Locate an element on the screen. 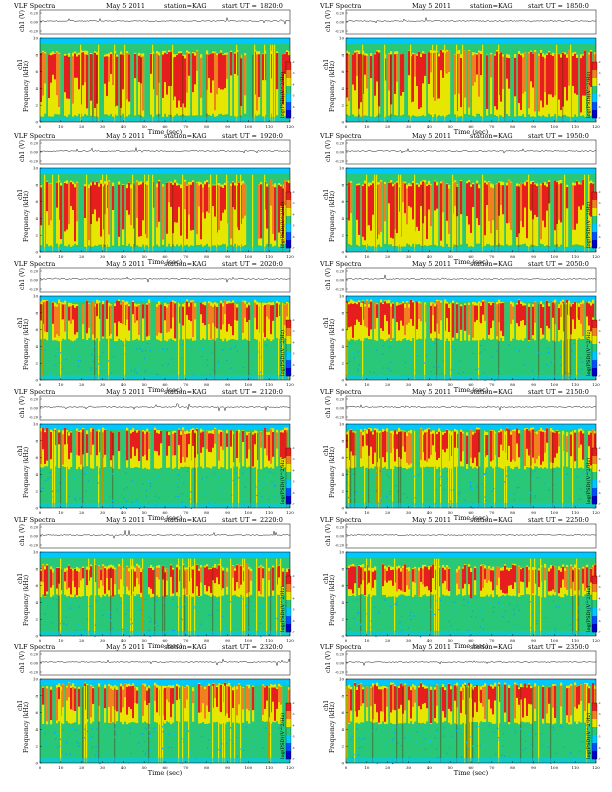  colorbar-tick-label: -5 is located at coordinates (599, 96).